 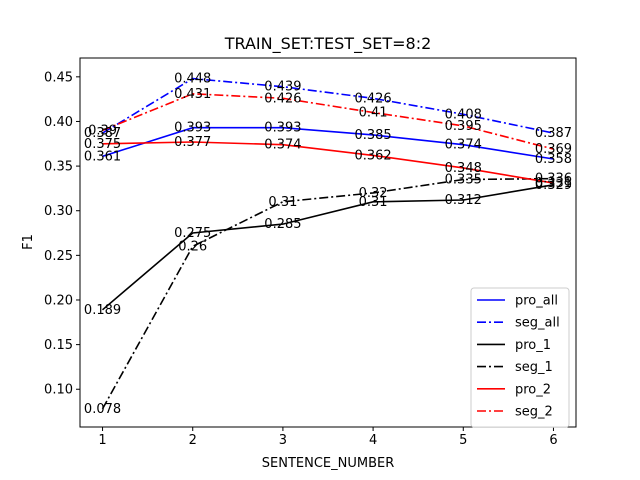 What do you see at coordinates (328, 463) in the screenshot?
I see `x-axis-title: SENTENCE_NUMBER` at bounding box center [328, 463].